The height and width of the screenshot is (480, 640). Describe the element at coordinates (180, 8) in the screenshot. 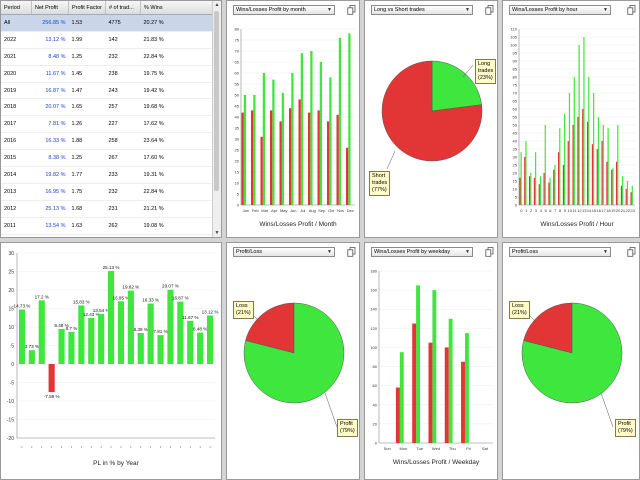

I see `col-wins: % Wins` at that location.